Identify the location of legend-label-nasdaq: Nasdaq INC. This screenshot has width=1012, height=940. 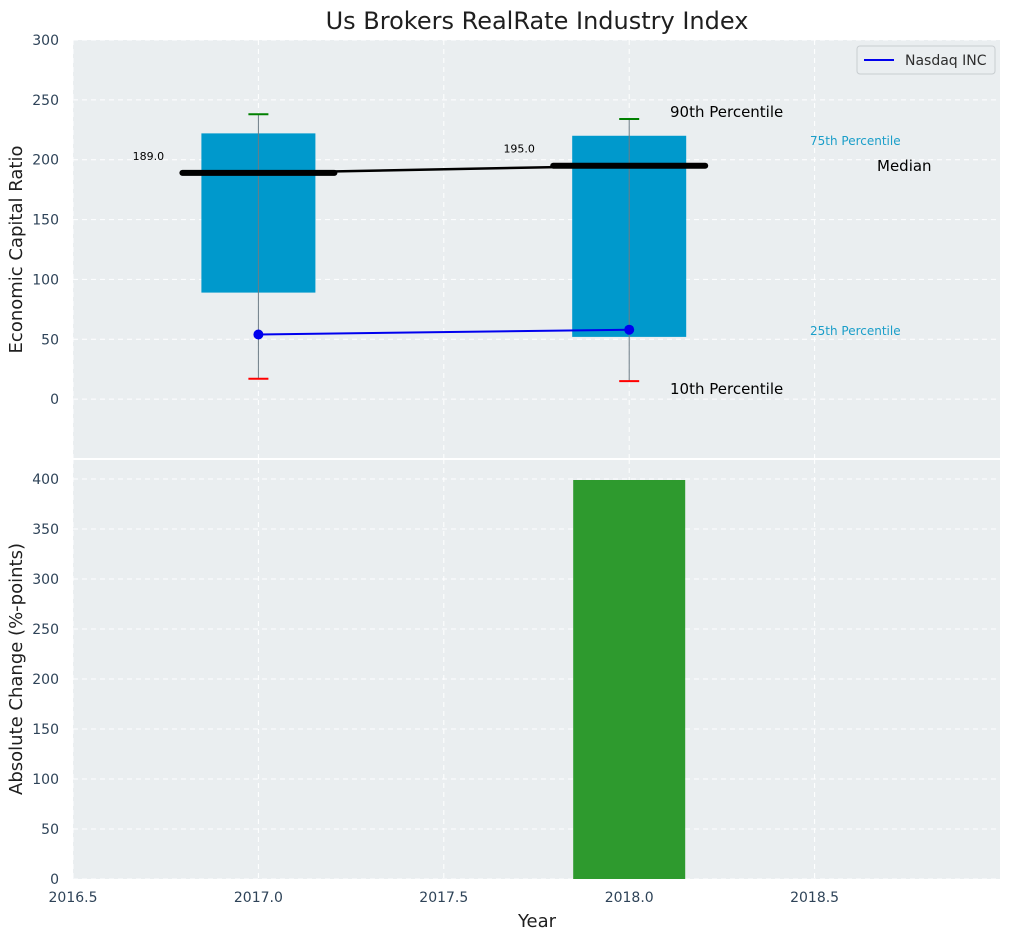
(946, 61).